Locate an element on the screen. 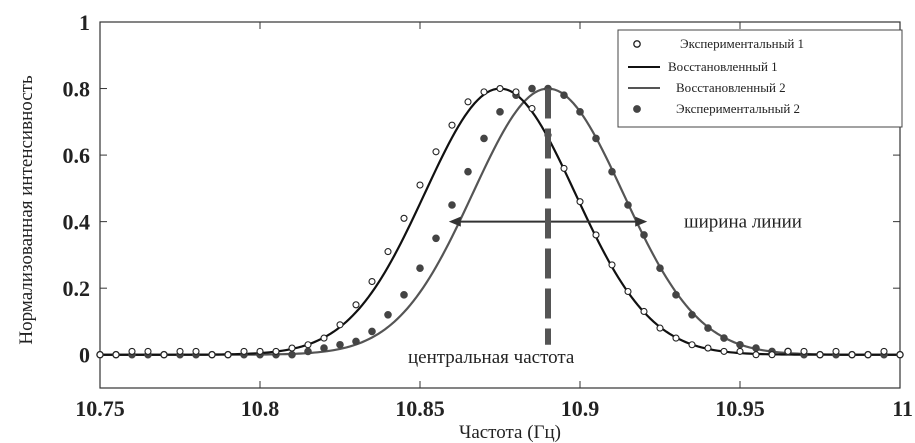 The width and height of the screenshot is (915, 443). legend-label-reconstructed-1: Восстановленный 1 is located at coordinates (723, 66).